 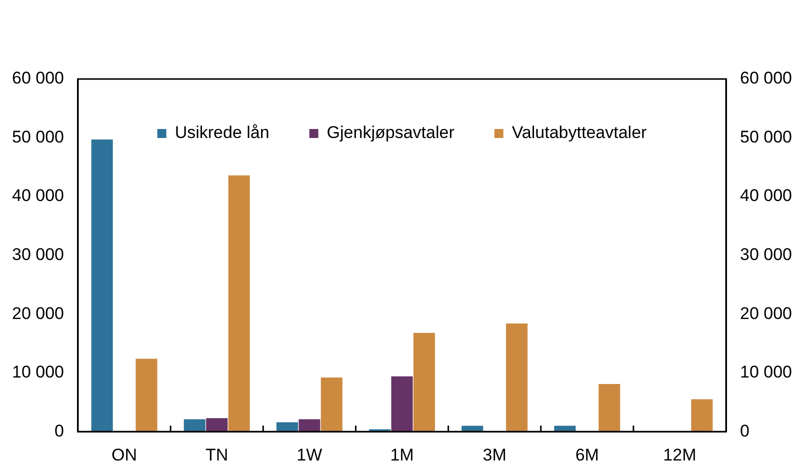 I want to click on y2-tick-label: 10 000, so click(x=766, y=372).